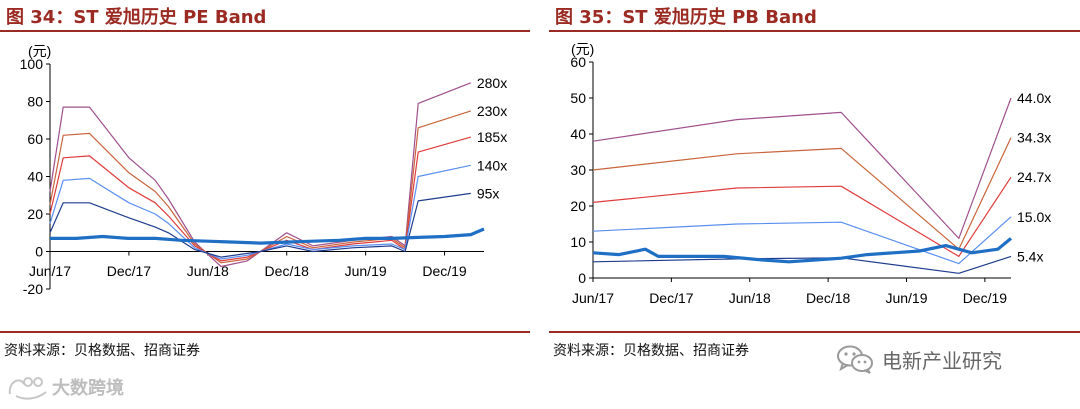 The image size is (1080, 409). Describe the element at coordinates (578, 170) in the screenshot. I see `y-tick-label: 30` at that location.